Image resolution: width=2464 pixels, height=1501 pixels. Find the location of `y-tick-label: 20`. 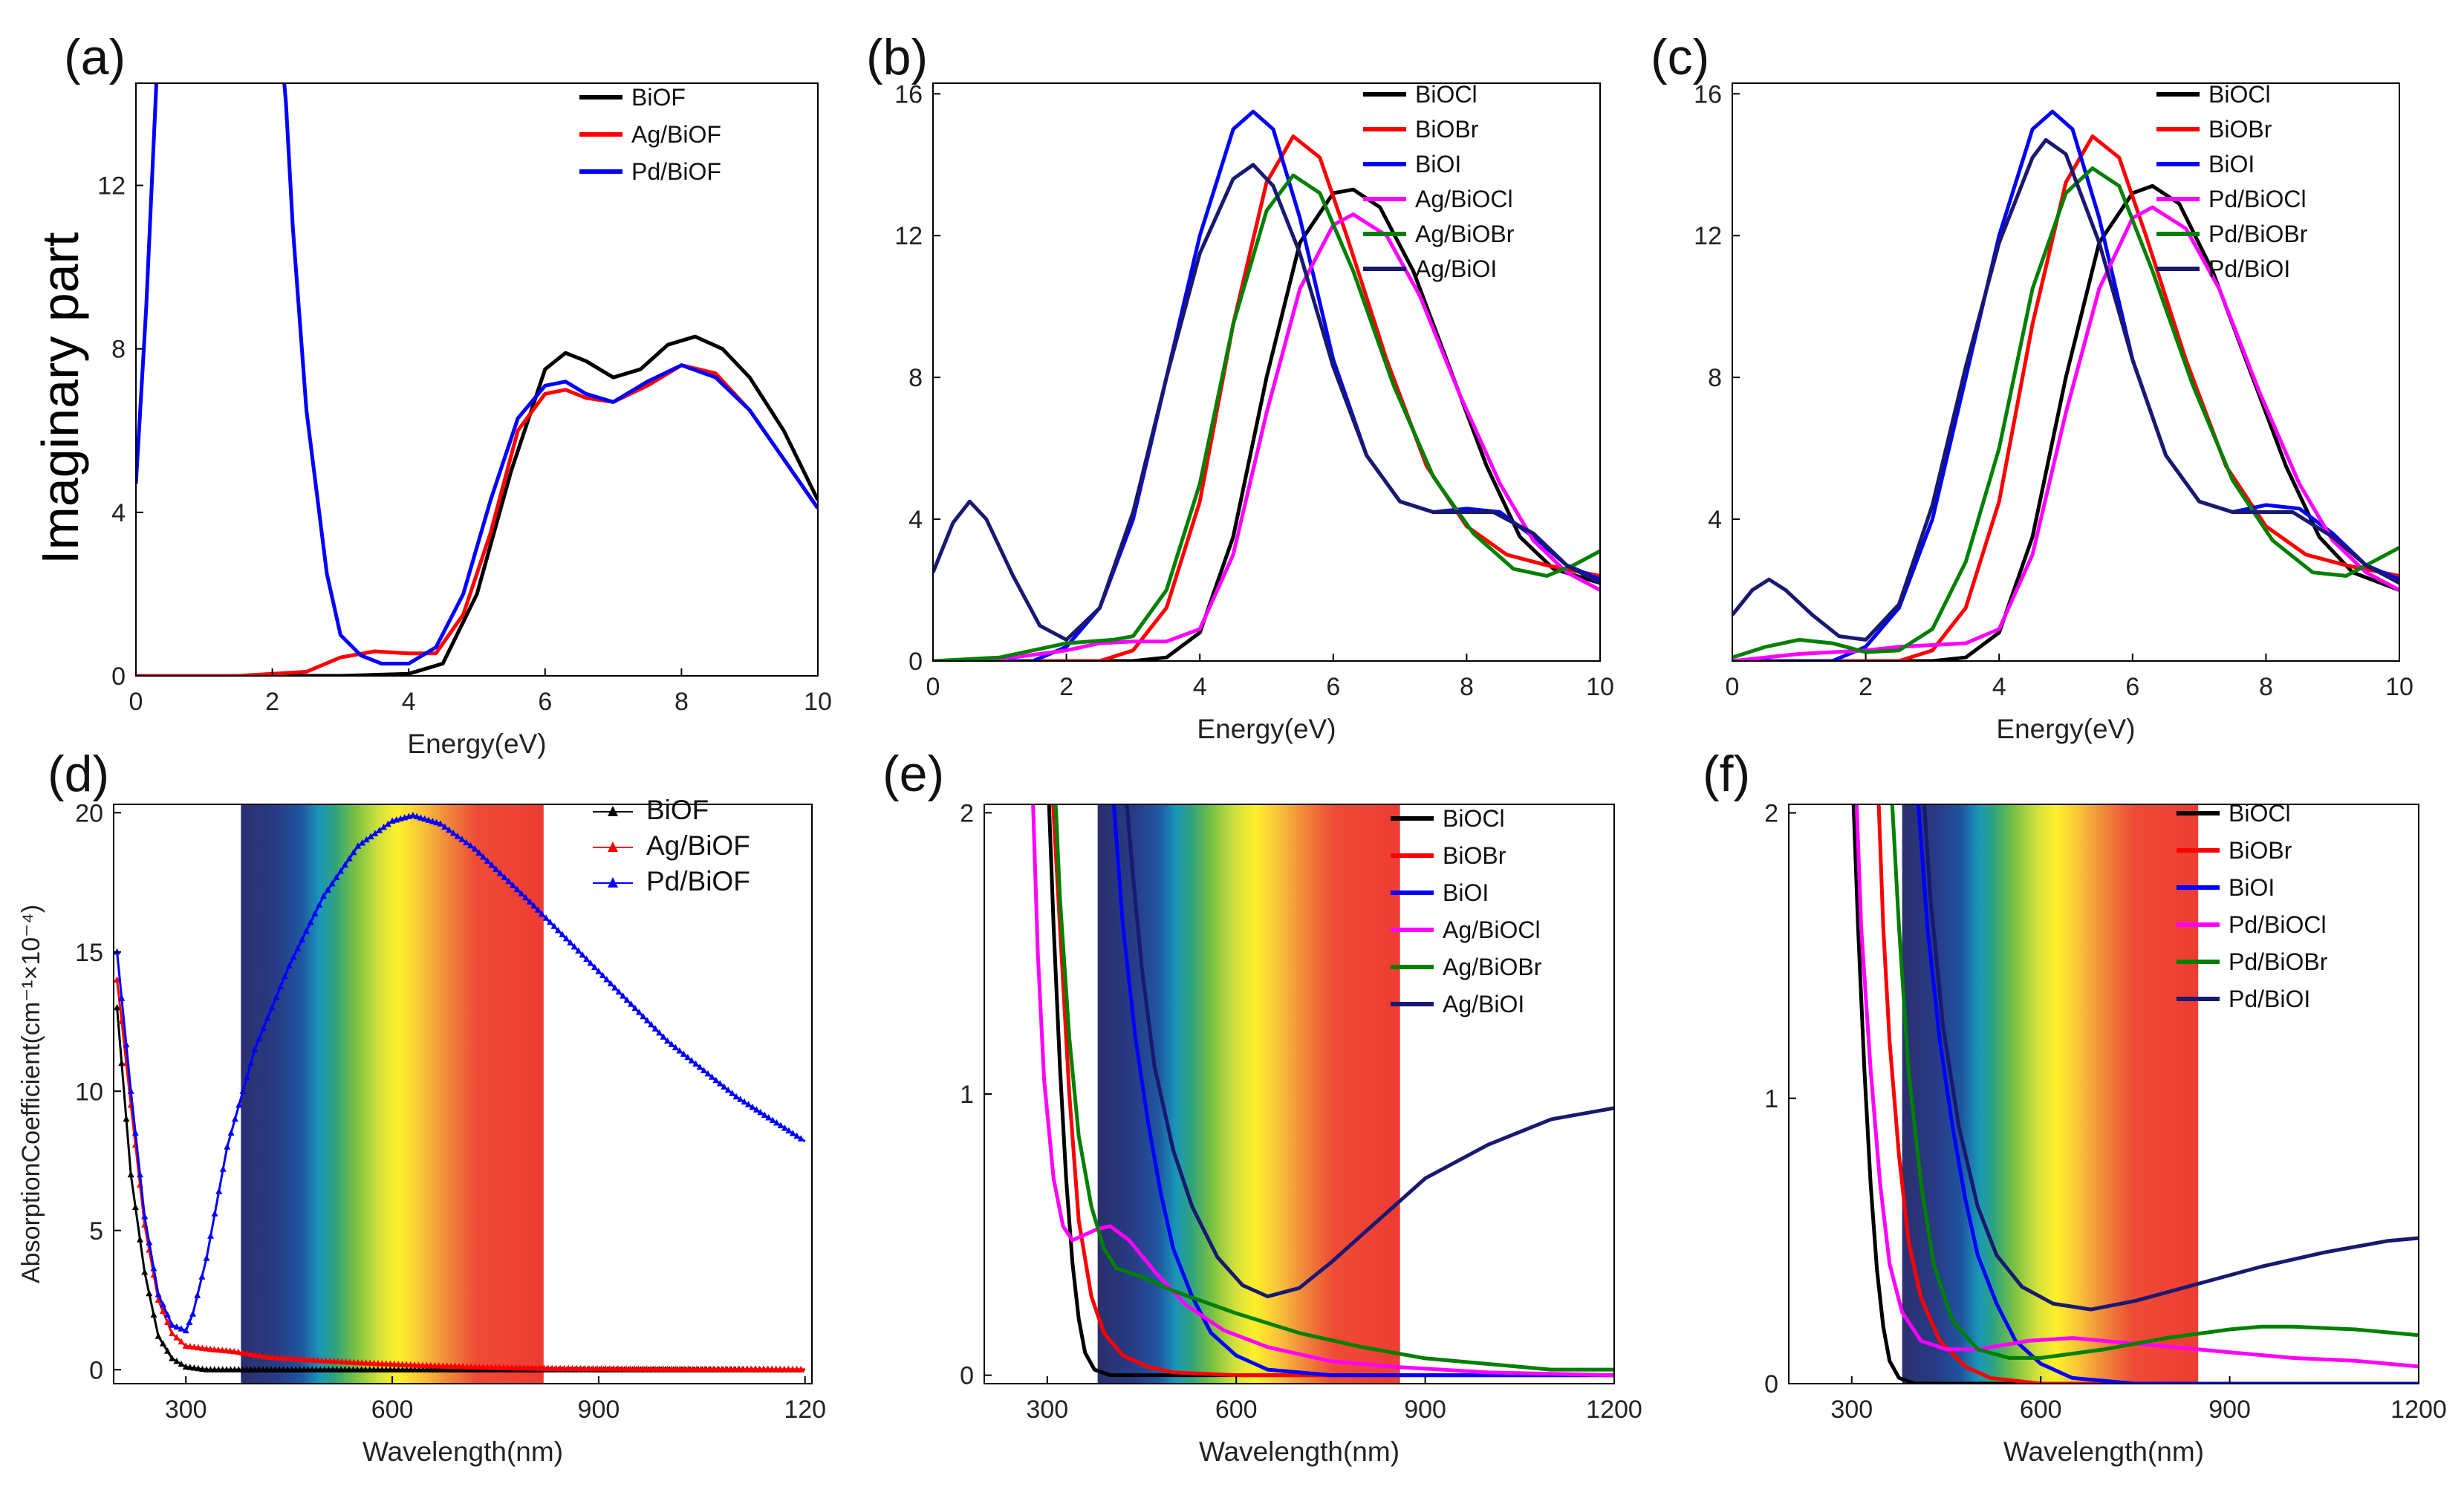

y-tick-label: 20 is located at coordinates (89, 813).